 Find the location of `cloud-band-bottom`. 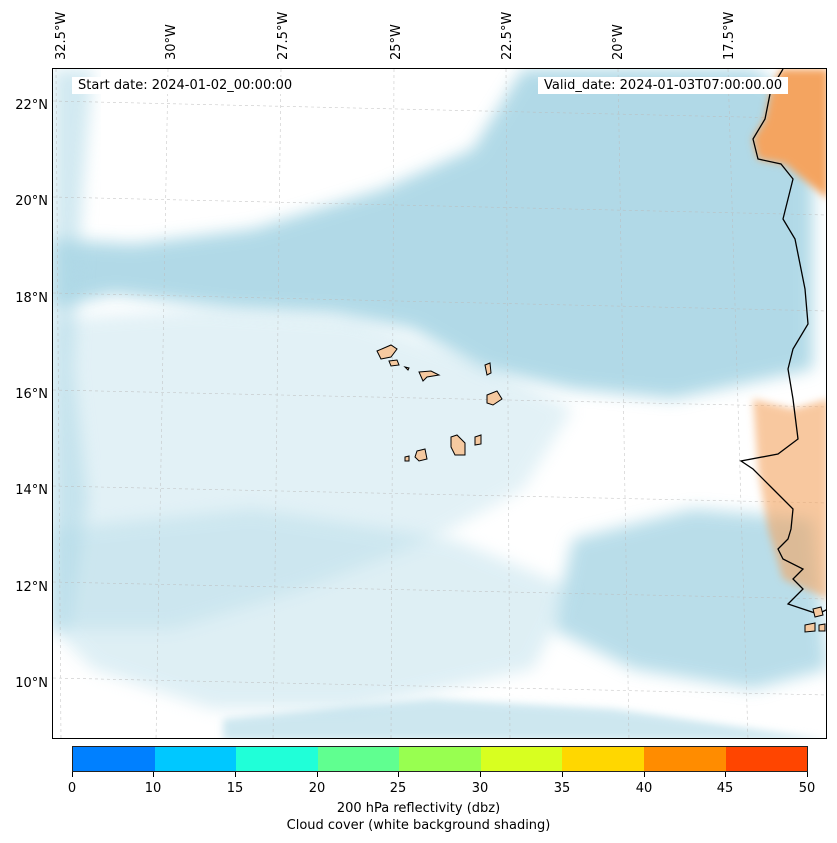

cloud-band-bottom is located at coordinates (519, 718).